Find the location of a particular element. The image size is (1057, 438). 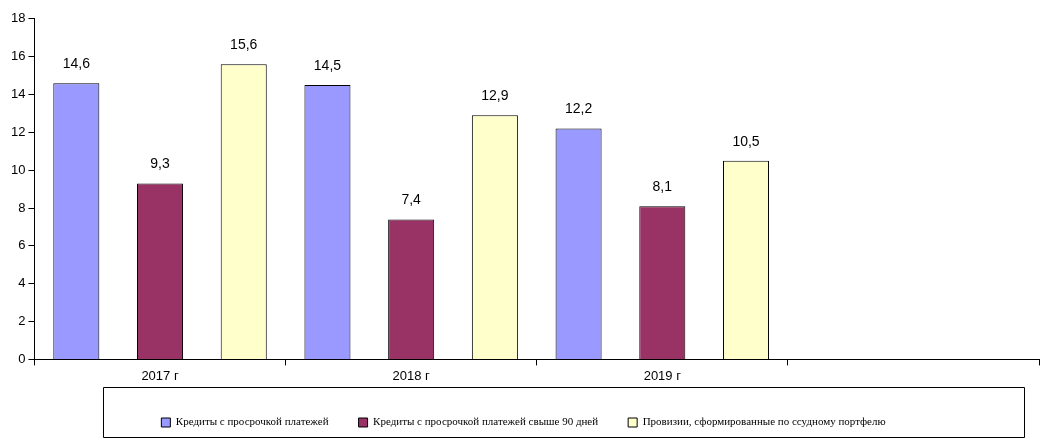

y-tick-label: 16 is located at coordinates (18, 56).